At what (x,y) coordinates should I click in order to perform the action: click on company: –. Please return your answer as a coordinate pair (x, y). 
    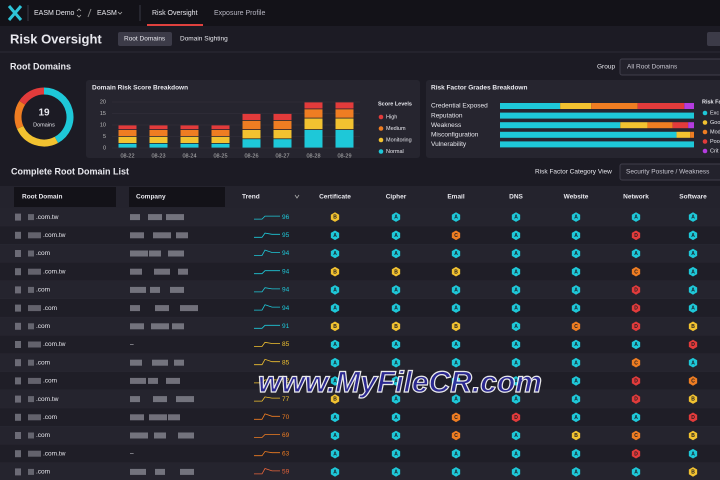
    Looking at the image, I should click on (132, 453).